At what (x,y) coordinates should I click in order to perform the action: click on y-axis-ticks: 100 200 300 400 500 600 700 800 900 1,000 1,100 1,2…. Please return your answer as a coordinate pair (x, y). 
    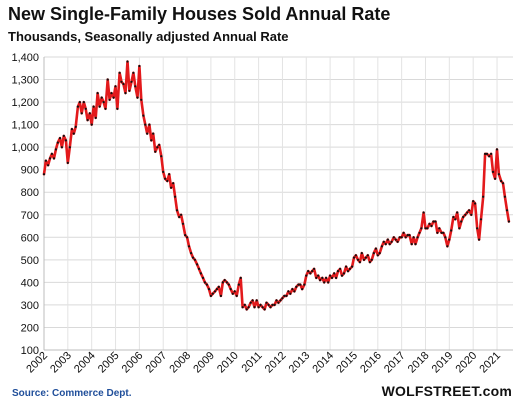
    Looking at the image, I should click on (25, 204).